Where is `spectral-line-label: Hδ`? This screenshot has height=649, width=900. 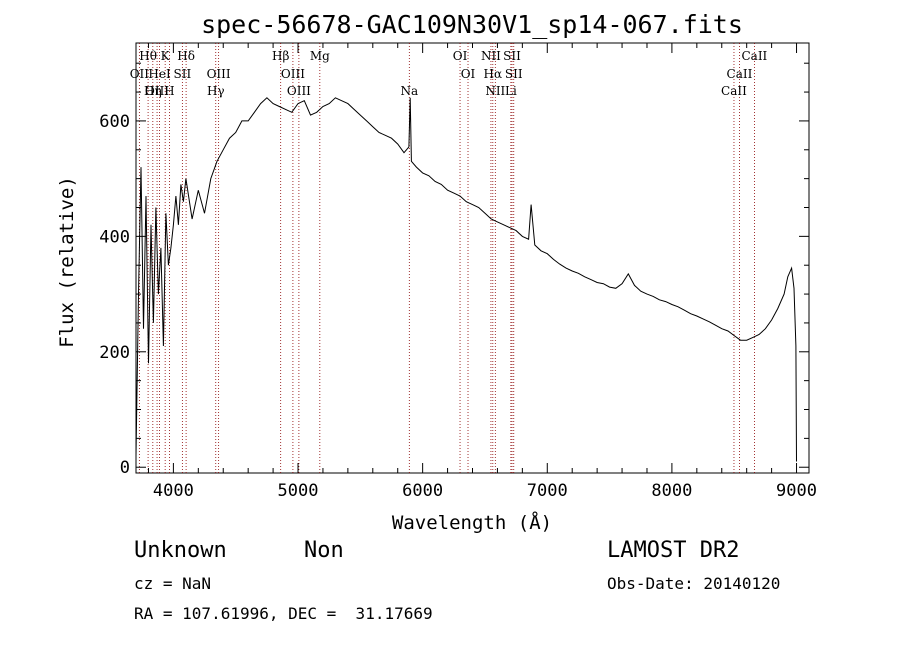
spectral-line-label: Hδ is located at coordinates (186, 56).